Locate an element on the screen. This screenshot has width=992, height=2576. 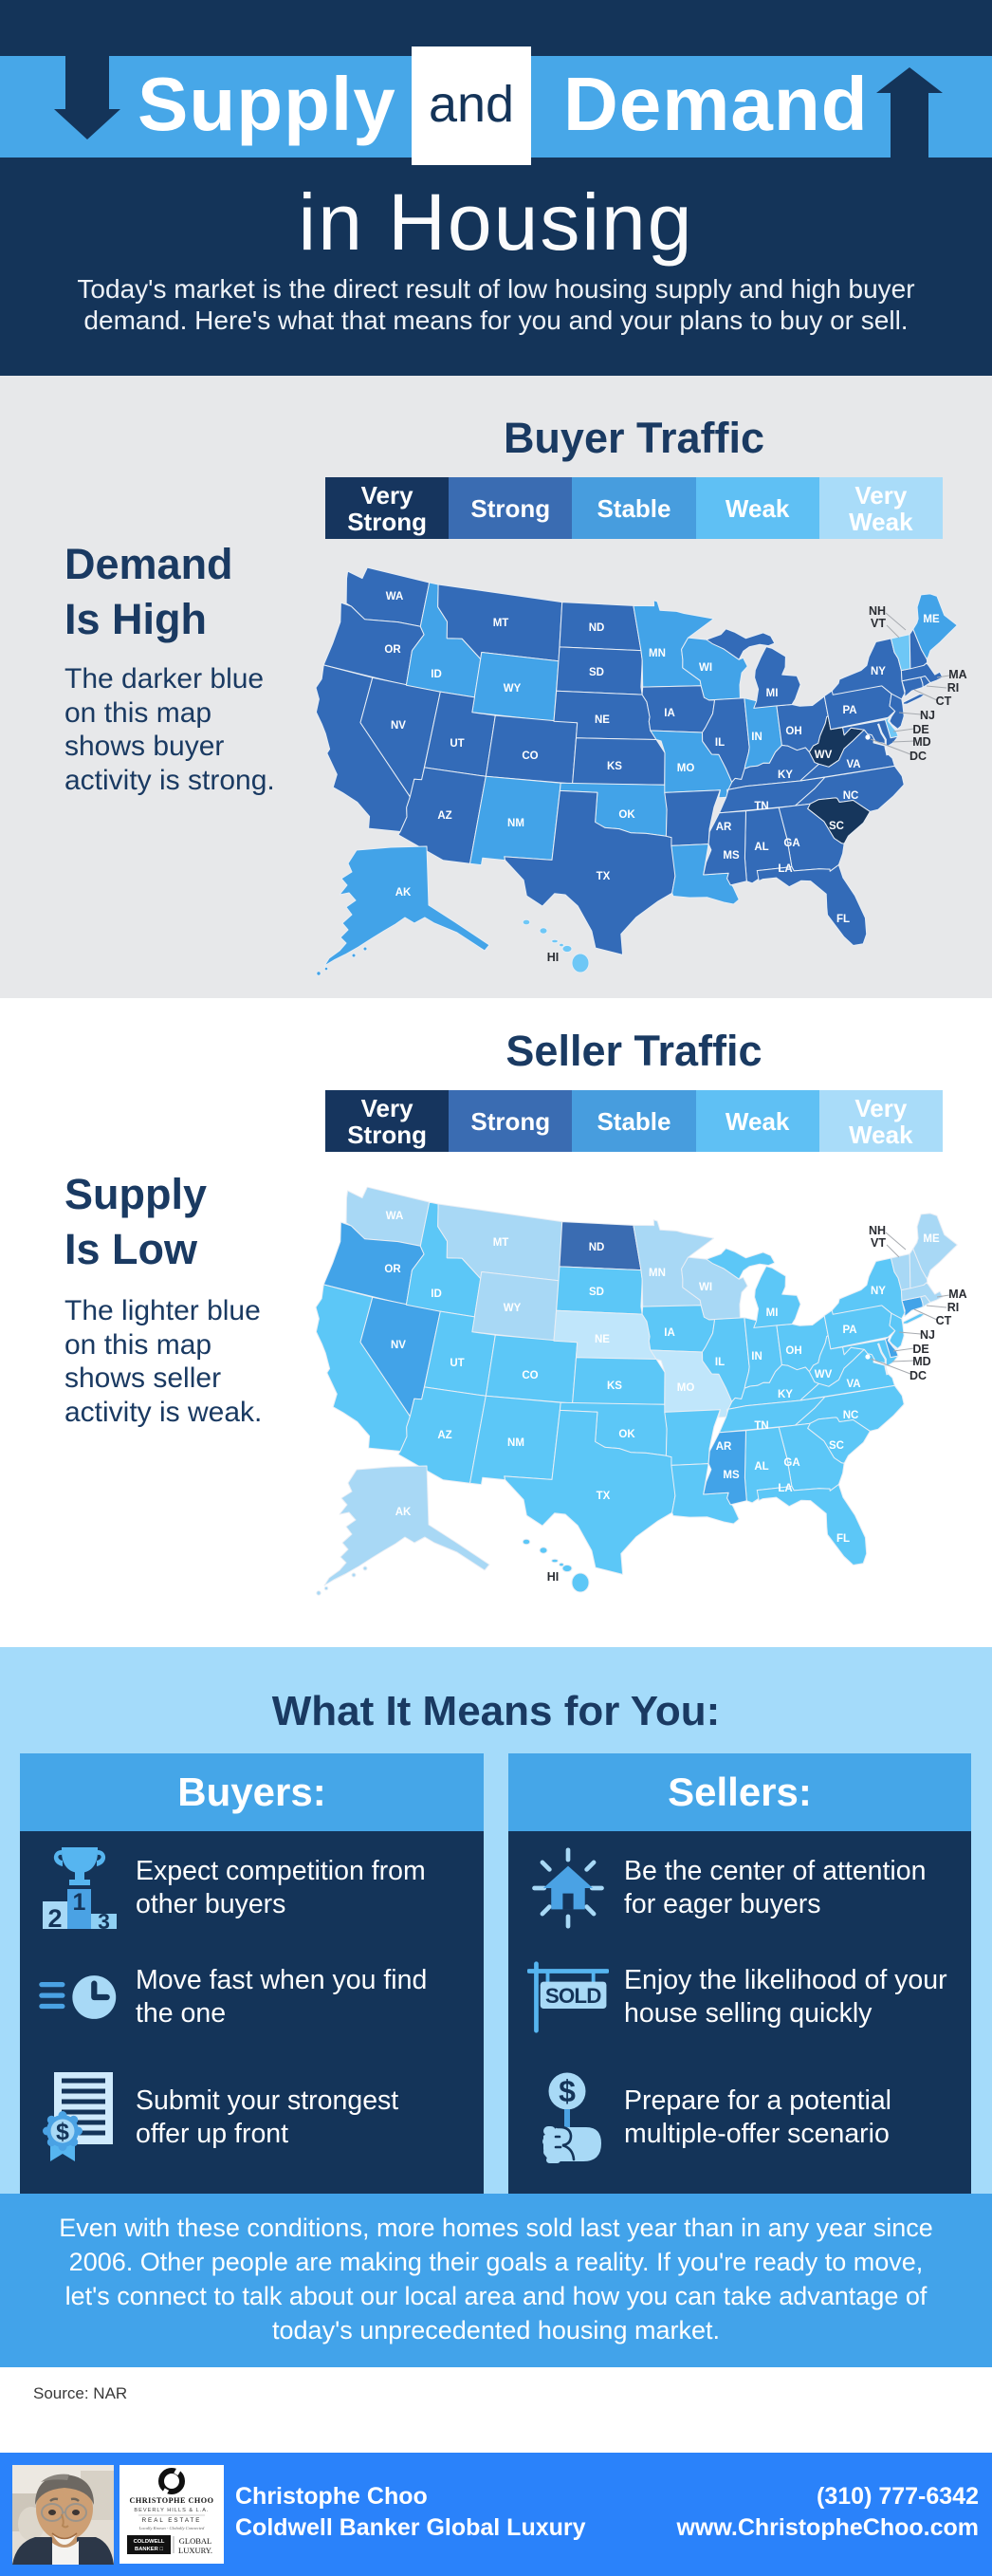
svg-text: GLOBAL is located at coordinates (195, 2541).